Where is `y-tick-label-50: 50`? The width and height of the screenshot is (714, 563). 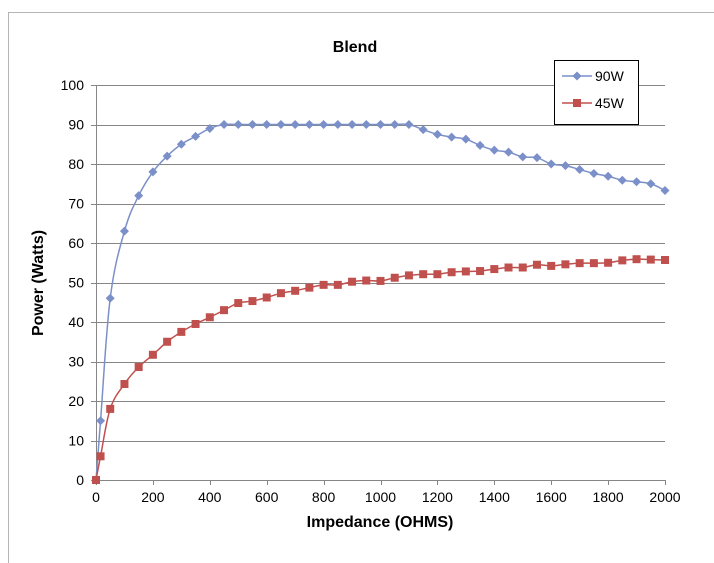 y-tick-label-50: 50 is located at coordinates (76, 283).